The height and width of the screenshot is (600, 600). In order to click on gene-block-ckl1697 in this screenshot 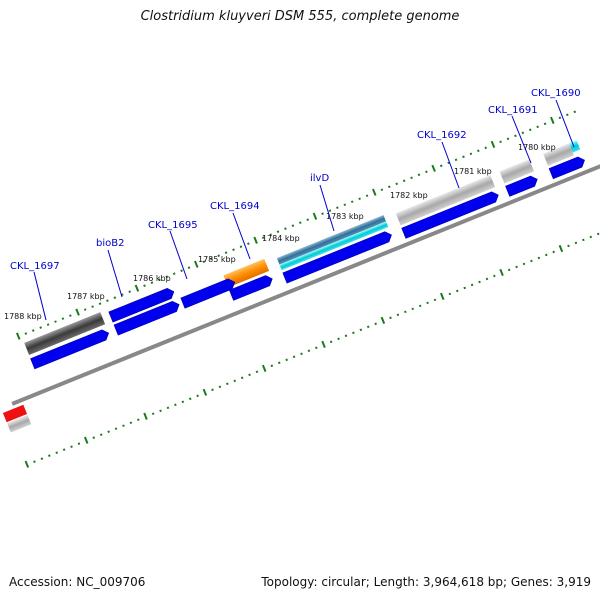, I will do `click(65, 333)`.